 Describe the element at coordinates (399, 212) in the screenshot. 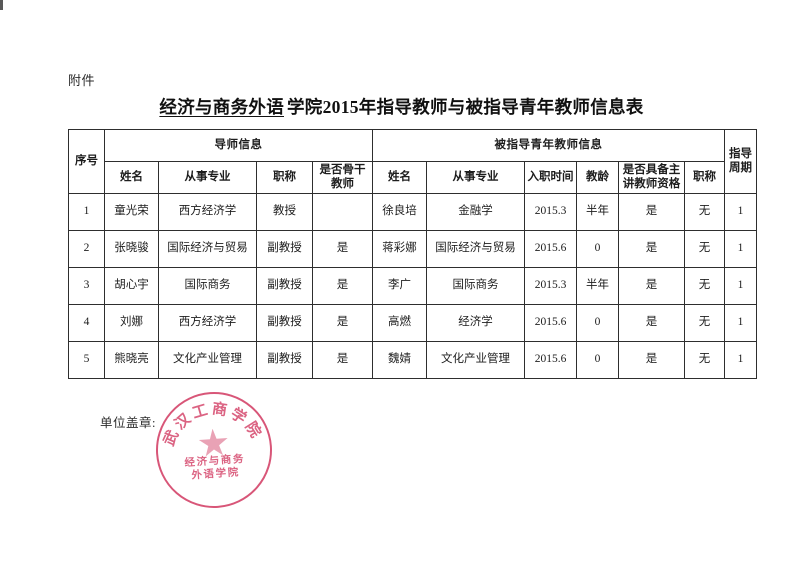

I see `cell-mentee-name: 徐良培` at that location.